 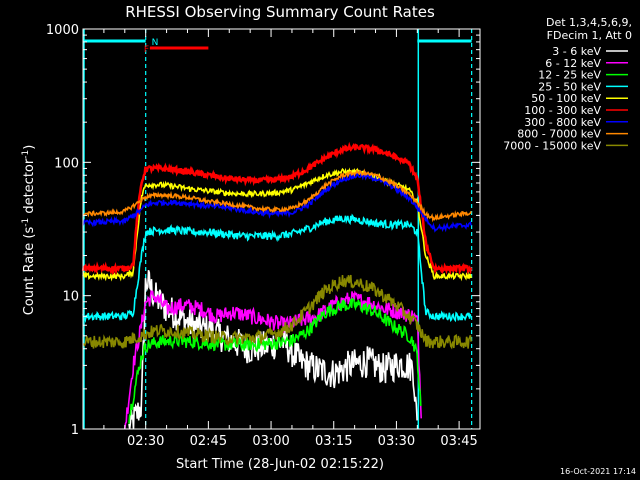 What do you see at coordinates (155, 43) in the screenshot?
I see `flag-label-N: N` at bounding box center [155, 43].